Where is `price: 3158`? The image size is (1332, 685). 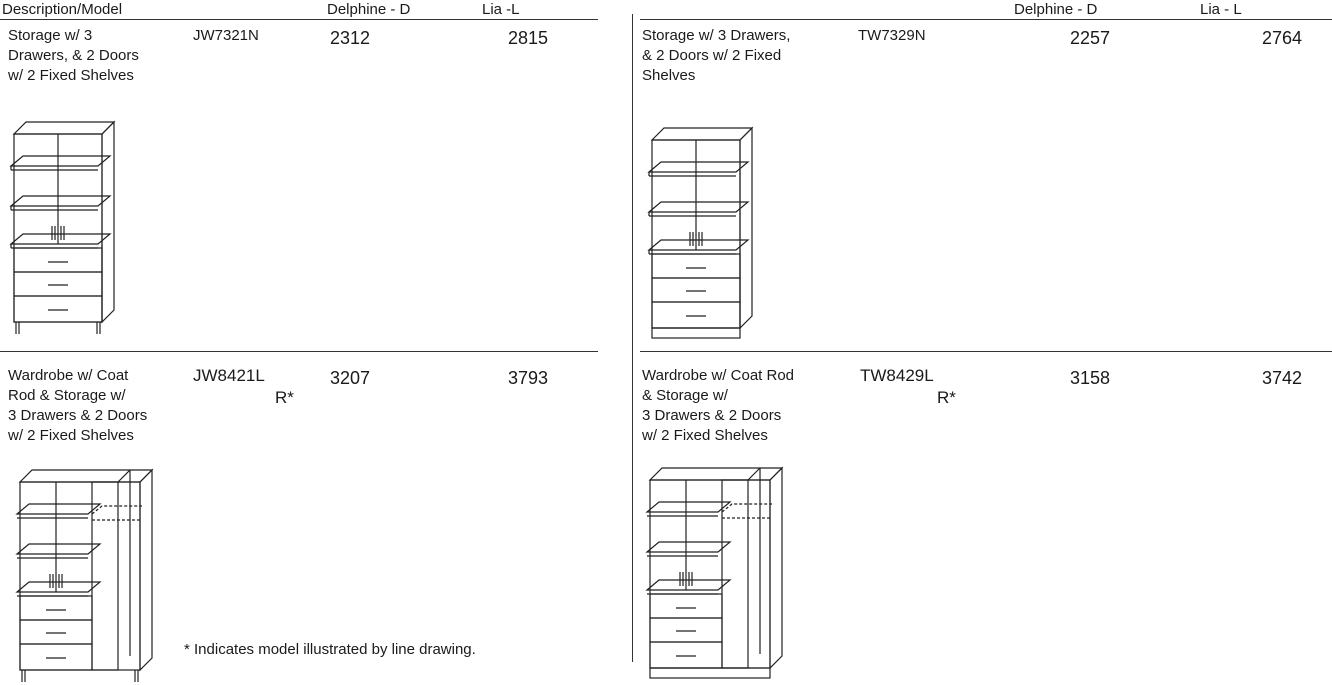
price: 3158 is located at coordinates (1090, 378).